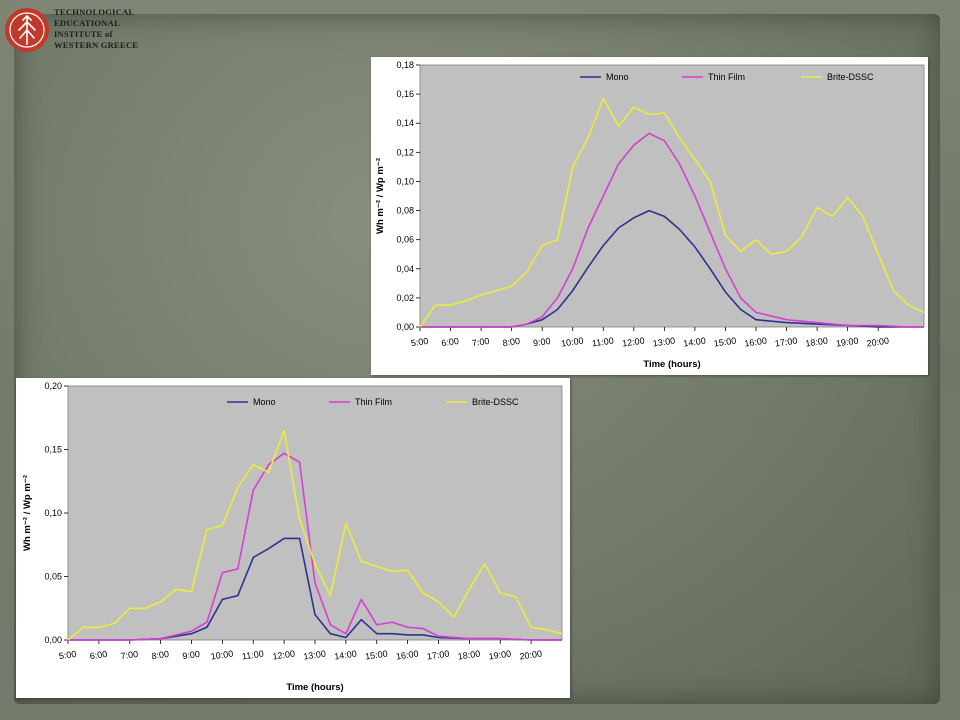 The width and height of the screenshot is (960, 720). I want to click on institute-name-line: INSTITUTE of, so click(83, 34).